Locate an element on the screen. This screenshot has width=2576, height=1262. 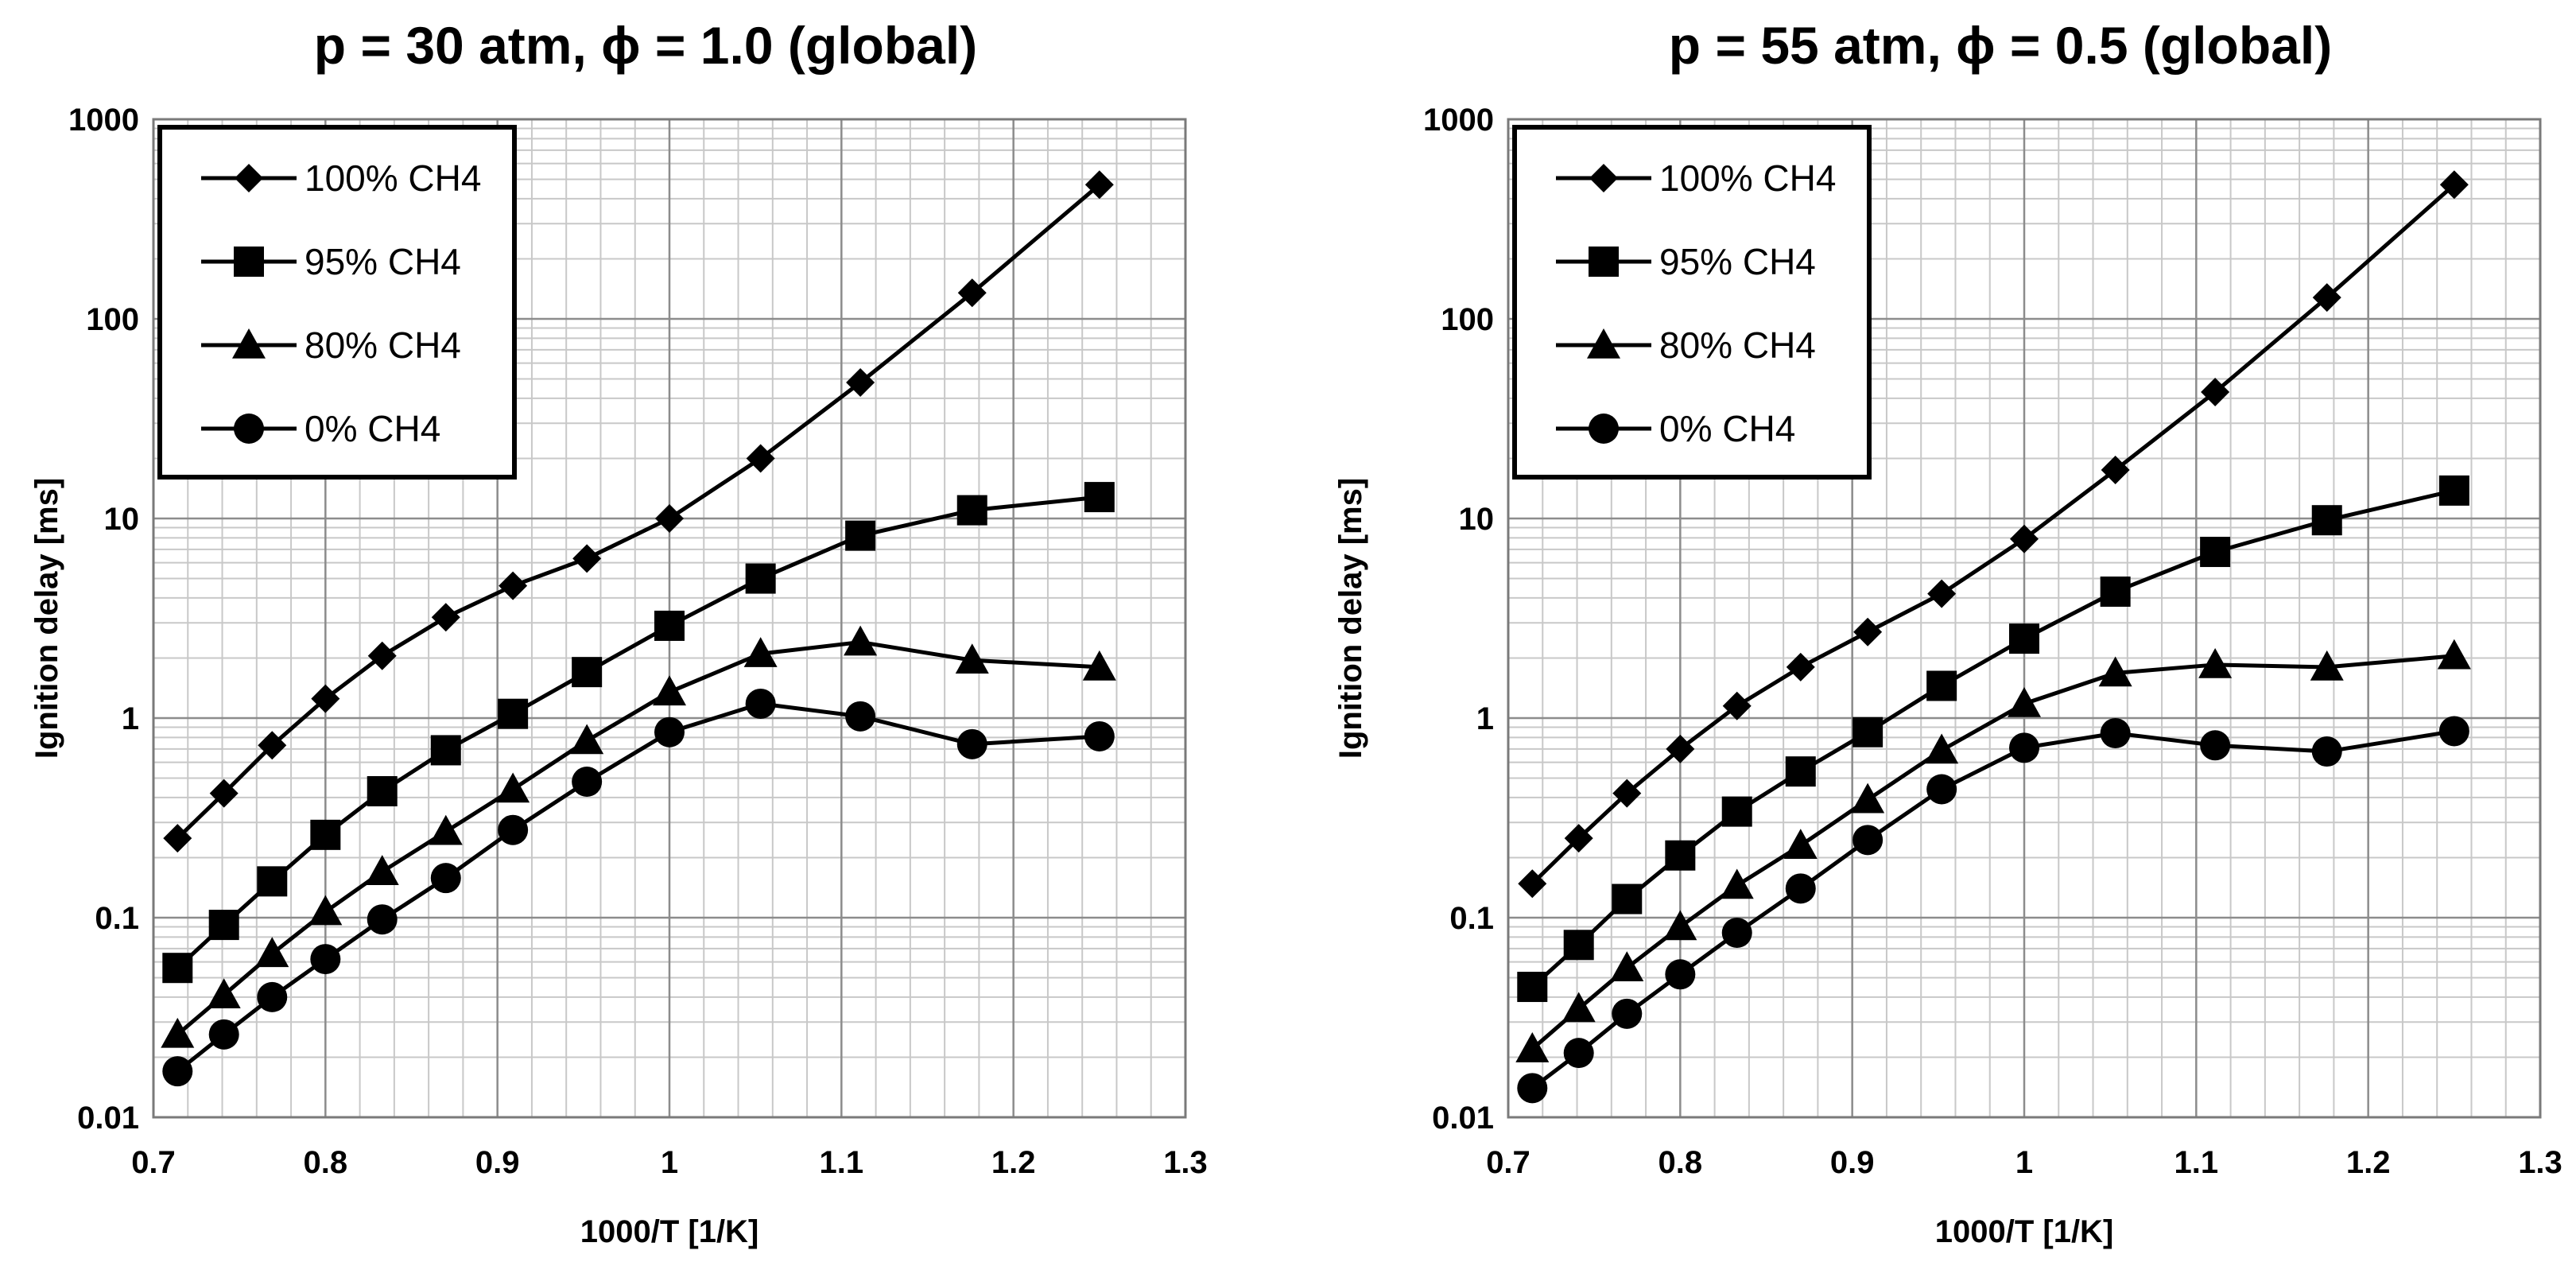
series-triangle is located at coordinates (639, 836).